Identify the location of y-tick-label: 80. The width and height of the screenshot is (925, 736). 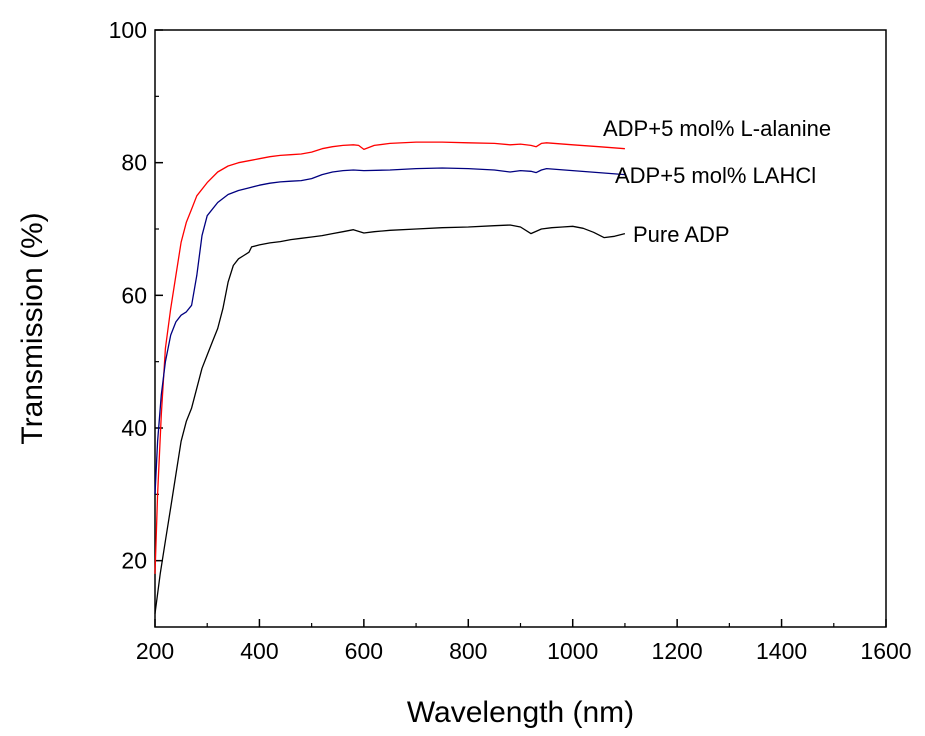
(134, 163).